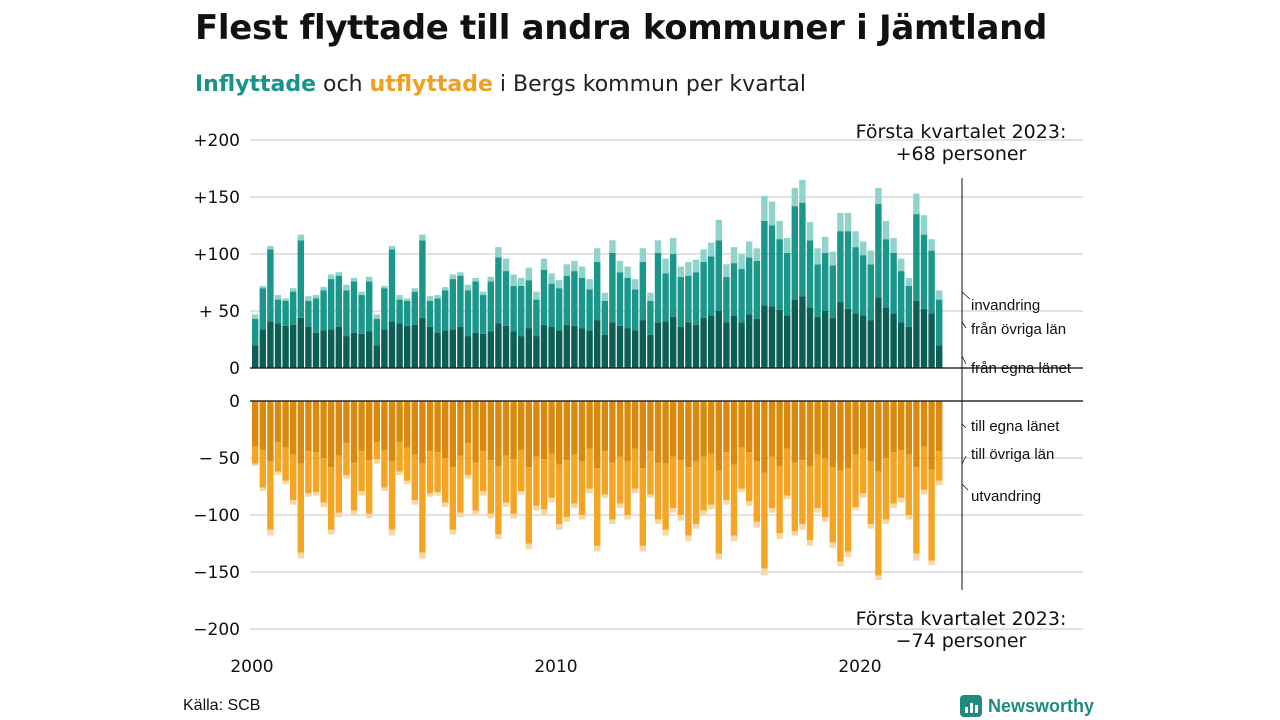 Image resolution: width=1280 pixels, height=720 pixels. What do you see at coordinates (964, 360) in the screenshot?
I see `upper-series-leader` at bounding box center [964, 360].